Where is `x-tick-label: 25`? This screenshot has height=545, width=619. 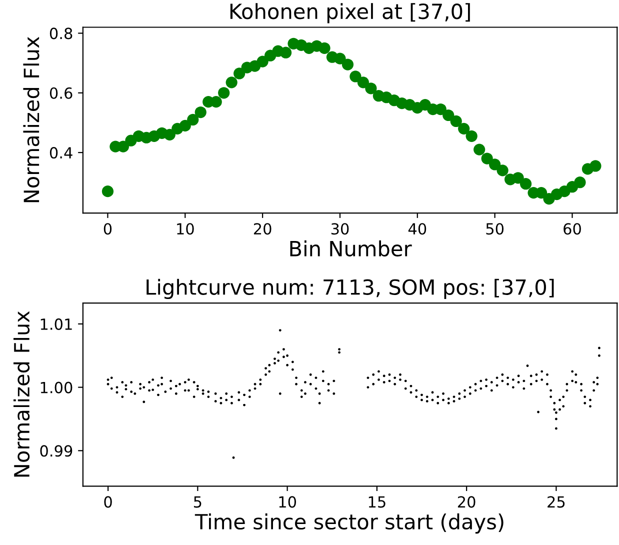 x-tick-label: 25 is located at coordinates (556, 502).